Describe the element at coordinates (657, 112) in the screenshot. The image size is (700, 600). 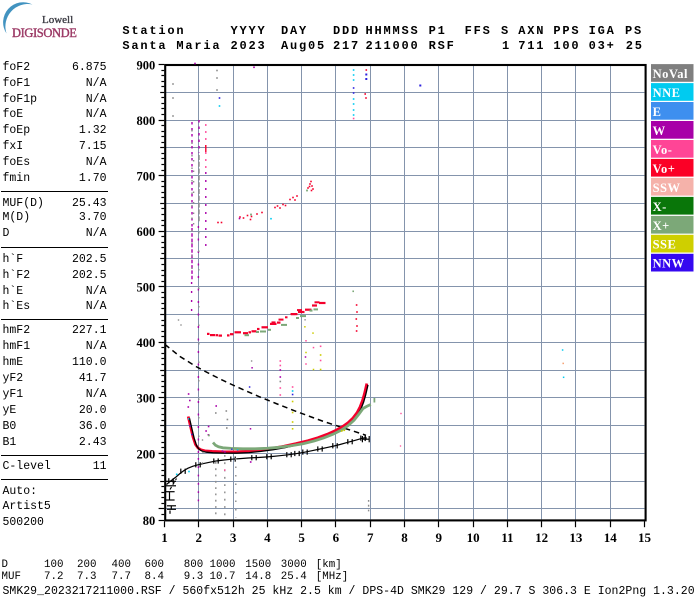
I see `svg-text: E` at that location.